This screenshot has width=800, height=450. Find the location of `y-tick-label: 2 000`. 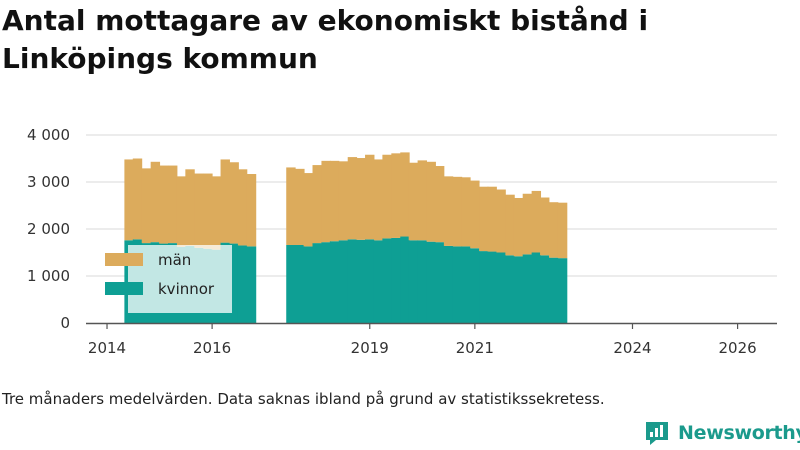

y-tick-label: 2 000 is located at coordinates (48, 229).